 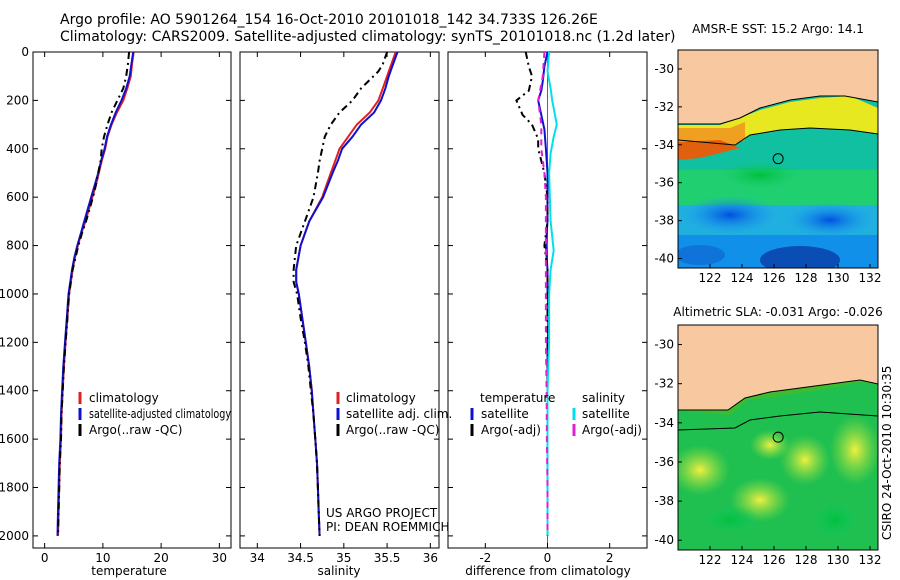 What do you see at coordinates (17, 149) in the screenshot?
I see `y-tick-label: 400` at bounding box center [17, 149].